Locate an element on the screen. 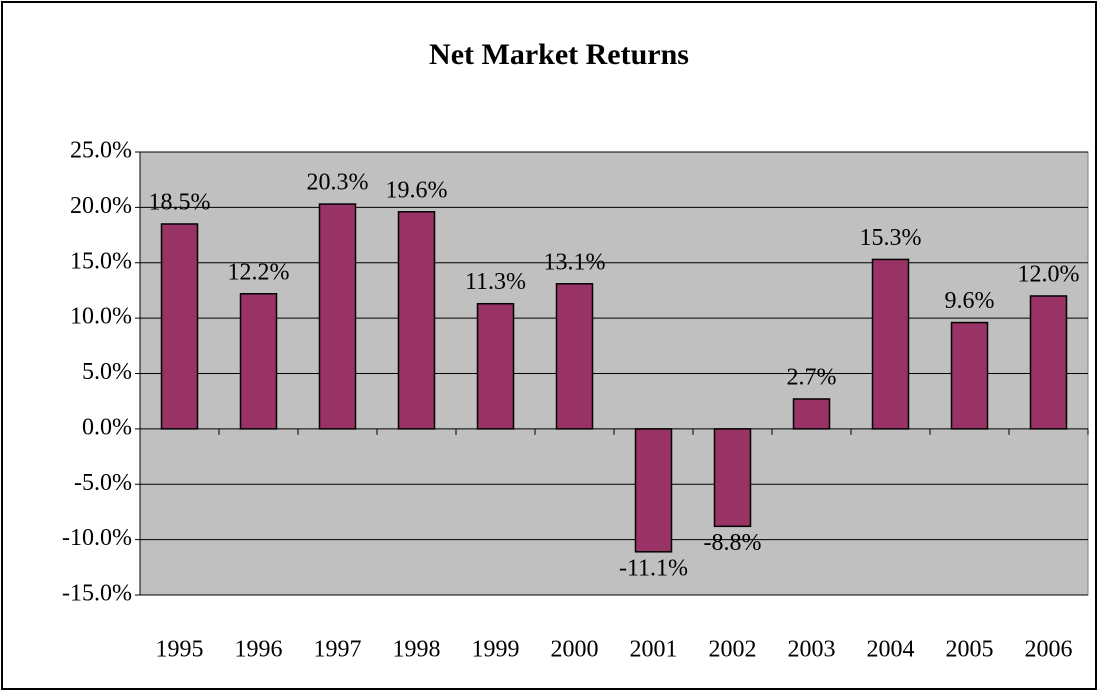  y-tick-label: 10.0% is located at coordinates (101, 317).